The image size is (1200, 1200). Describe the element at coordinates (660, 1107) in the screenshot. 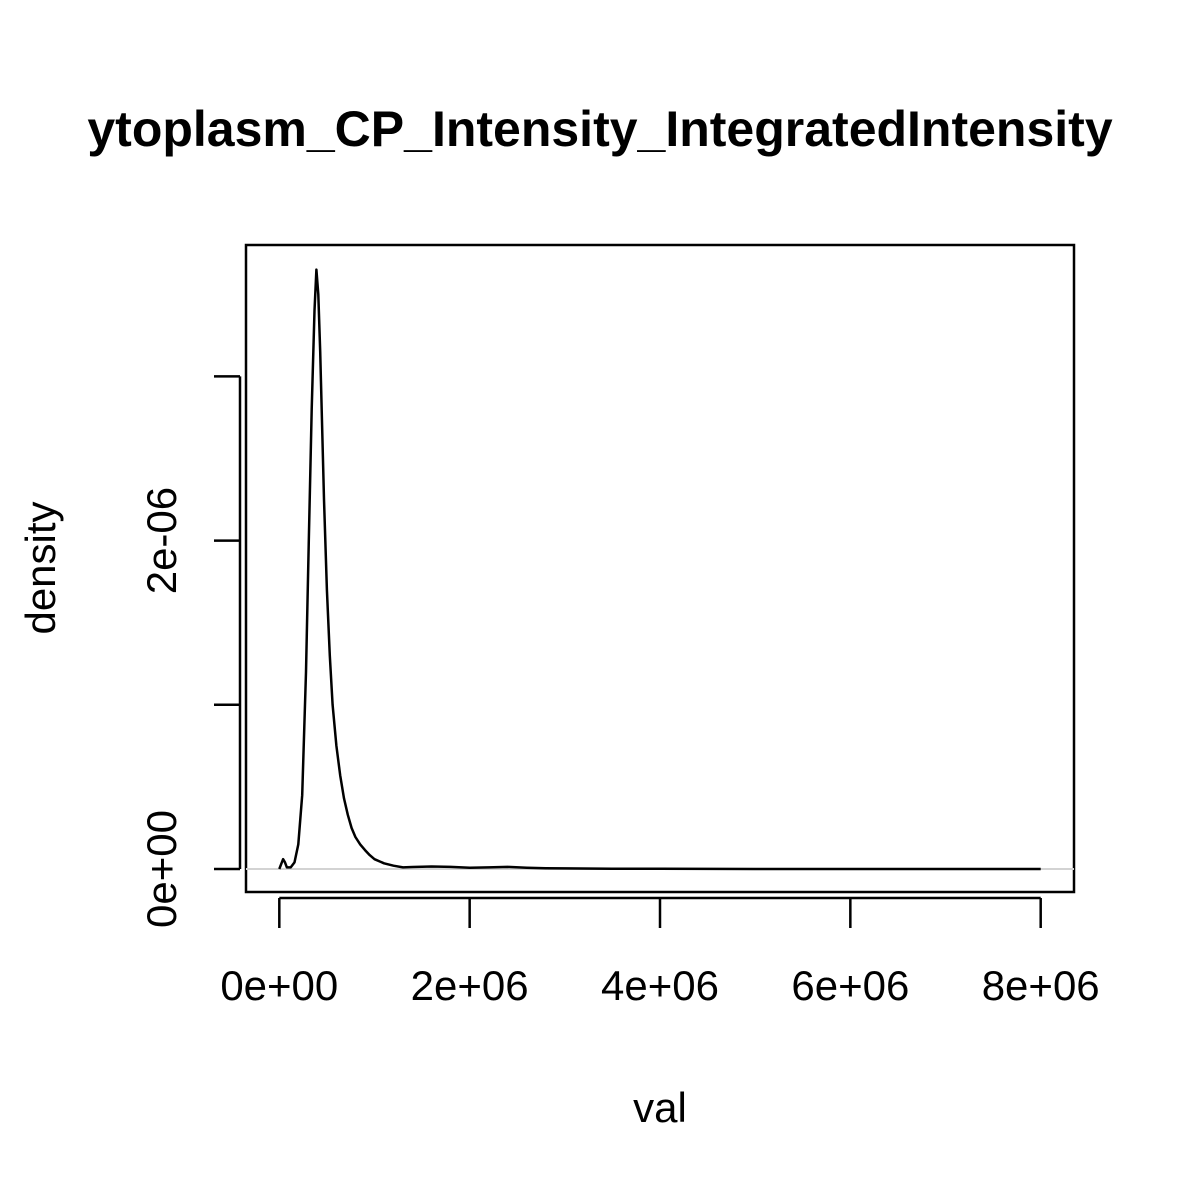

I see `x-axis-label: val` at that location.